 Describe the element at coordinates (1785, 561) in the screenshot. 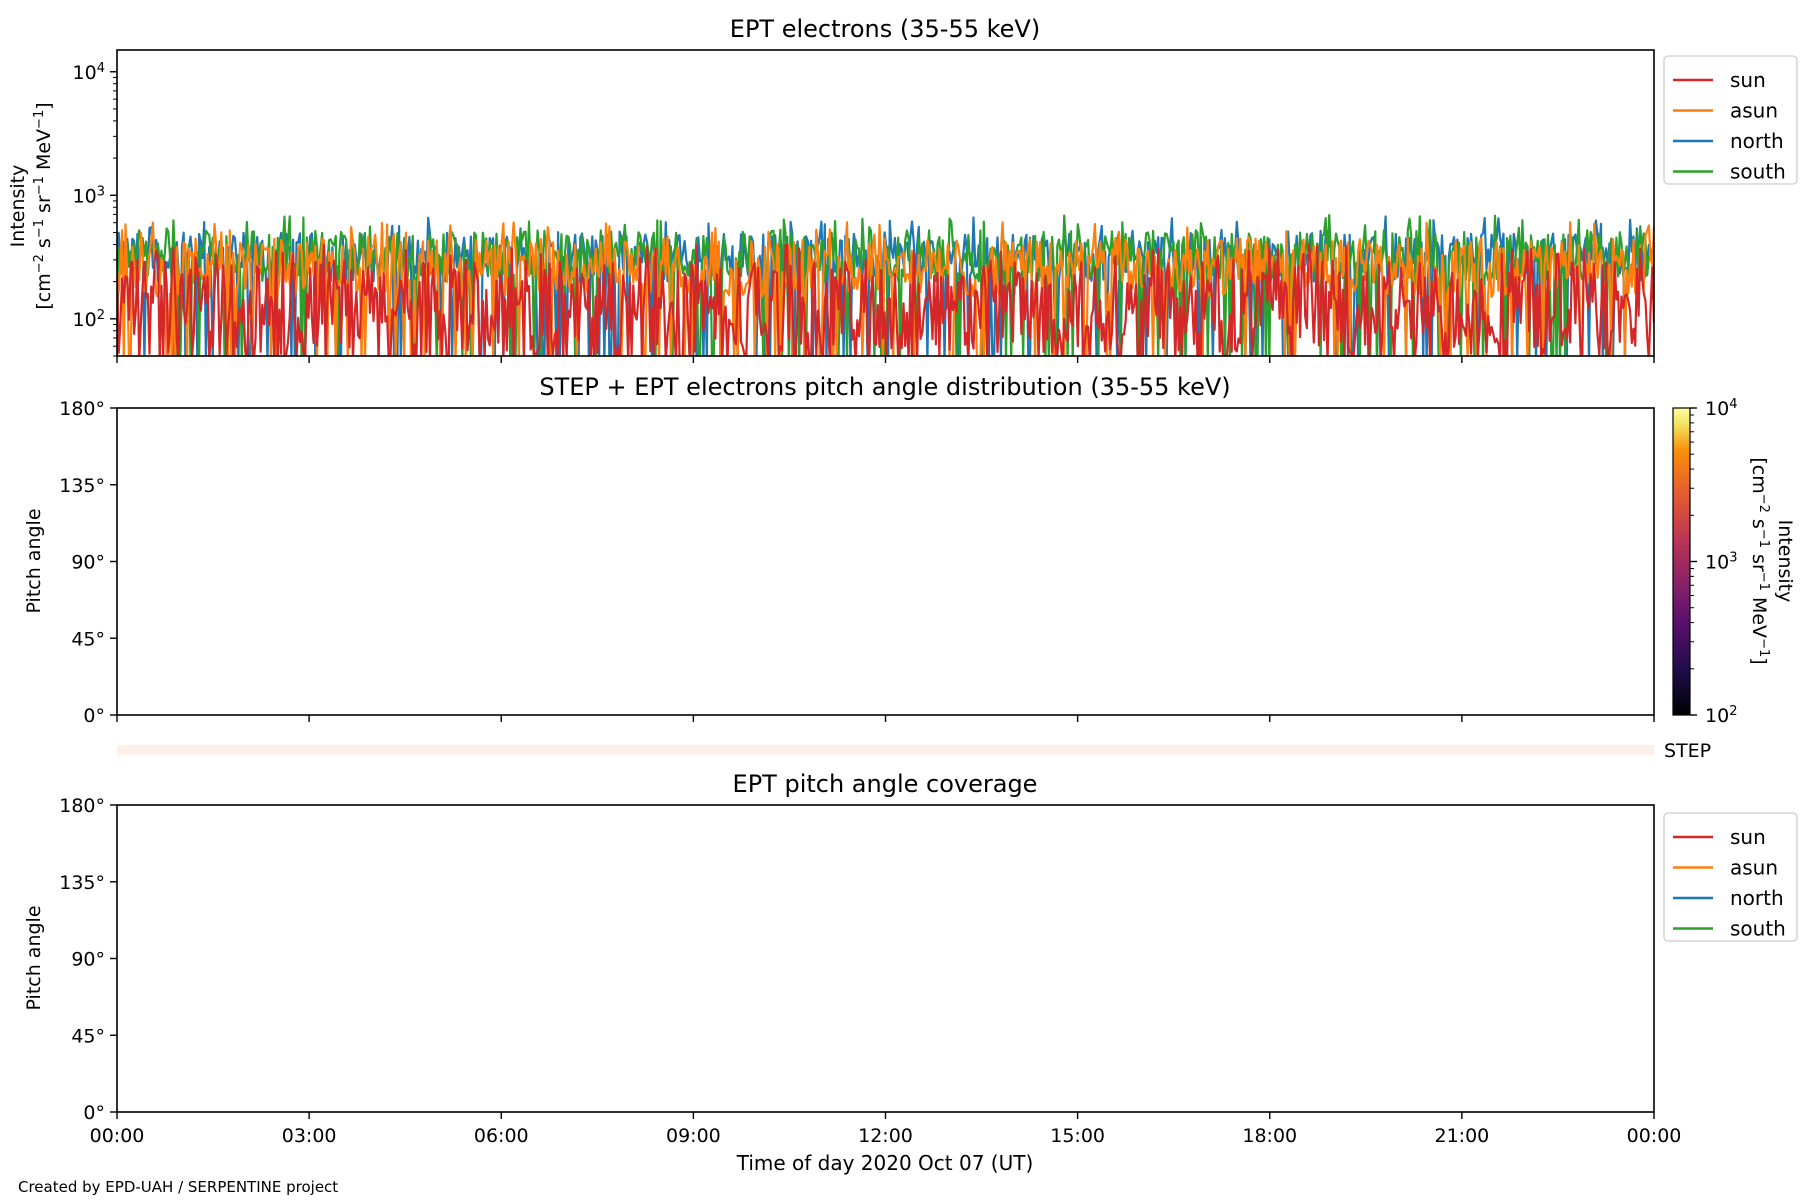

I see `colorbar-label: Intensity` at that location.